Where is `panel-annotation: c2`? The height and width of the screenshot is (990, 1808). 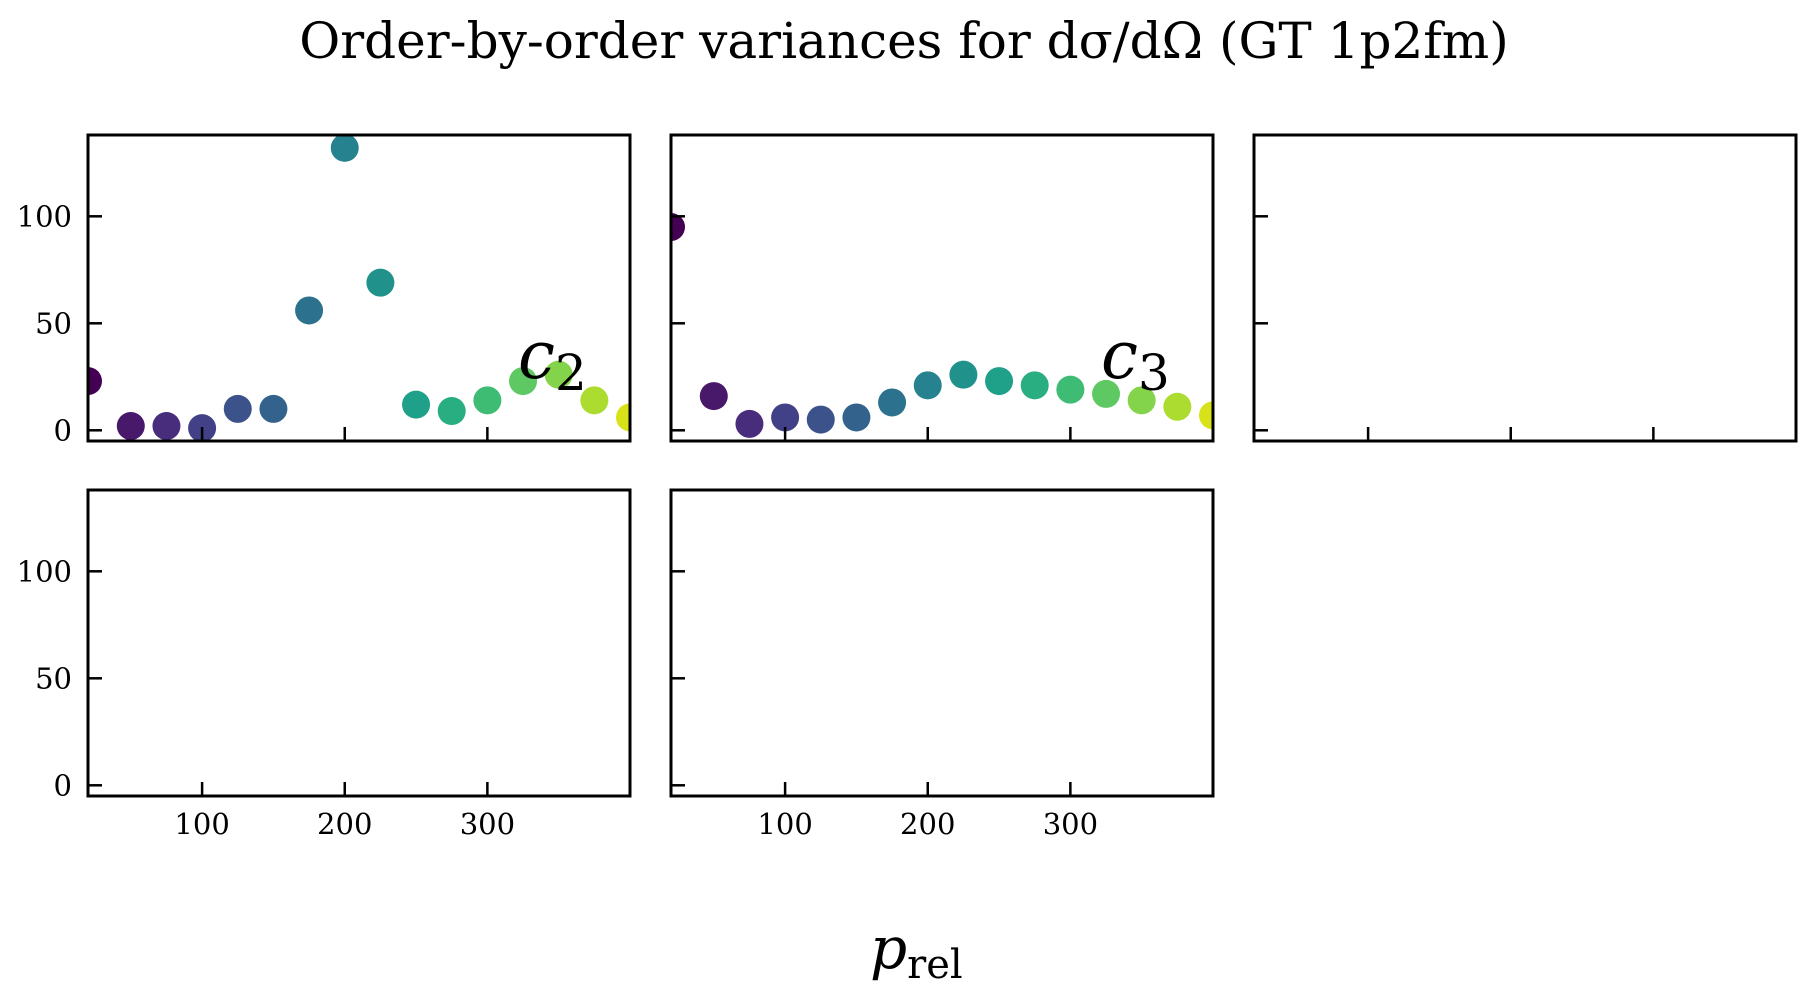
panel-annotation: c2 is located at coordinates (552, 359).